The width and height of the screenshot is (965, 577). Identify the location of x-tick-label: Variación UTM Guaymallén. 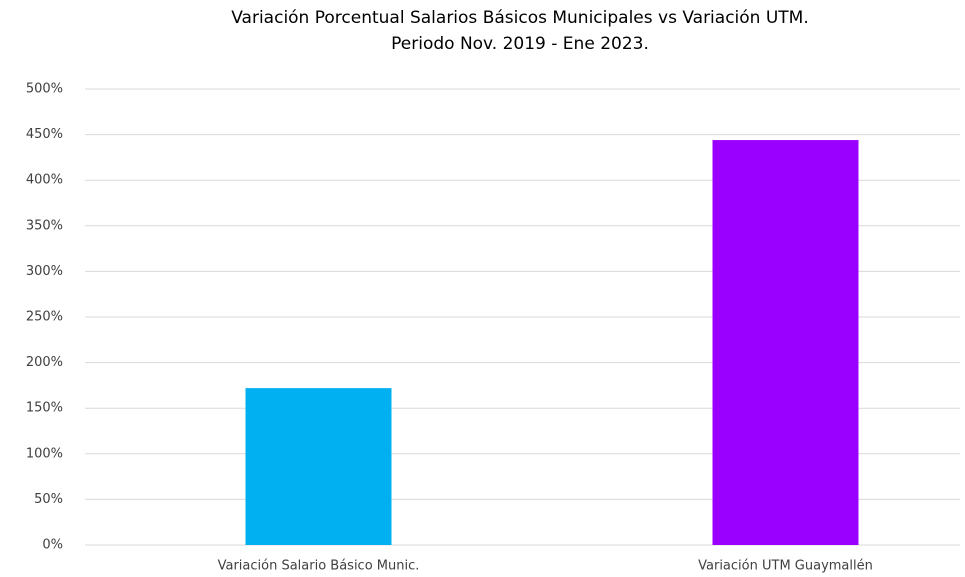
(785, 566).